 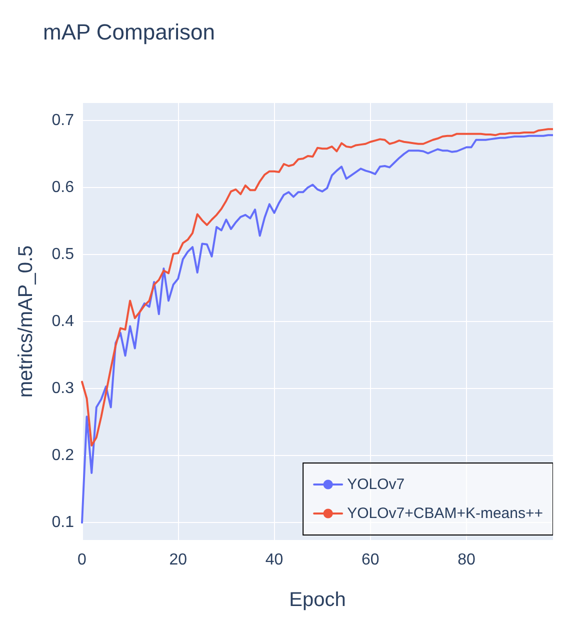 I want to click on y-tick-label: 0.4, so click(x=63, y=321).